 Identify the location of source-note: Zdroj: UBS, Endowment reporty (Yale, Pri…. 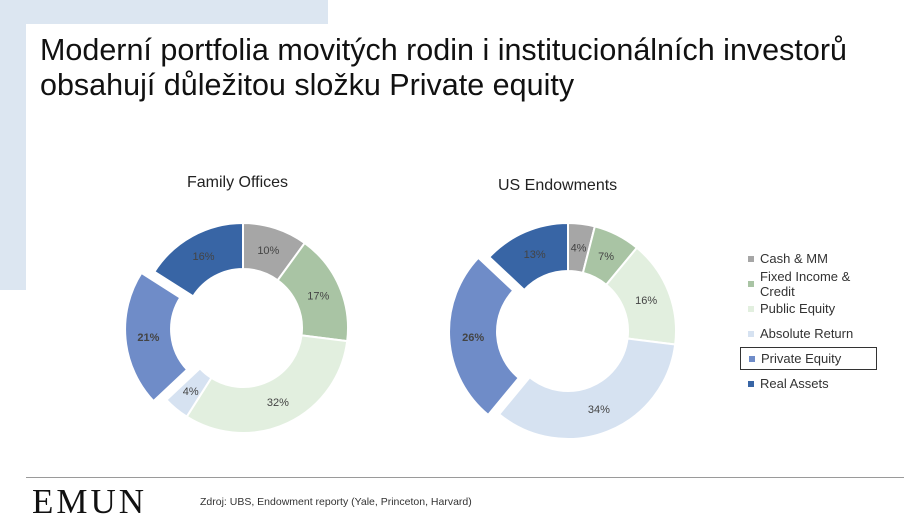
(336, 502).